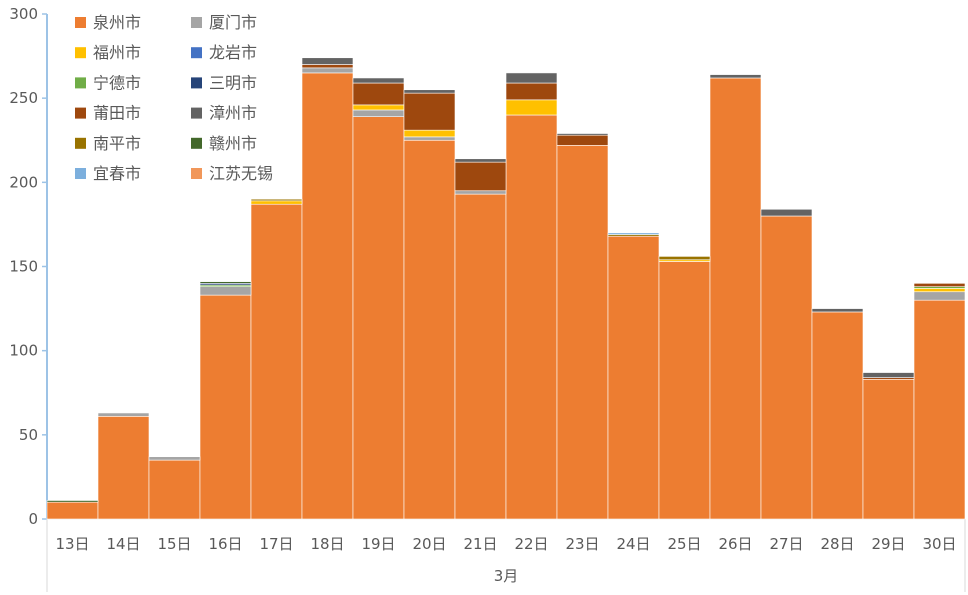 Image resolution: width=968 pixels, height=595 pixels. Describe the element at coordinates (33, 519) in the screenshot. I see `y-tick-label: 0` at that location.